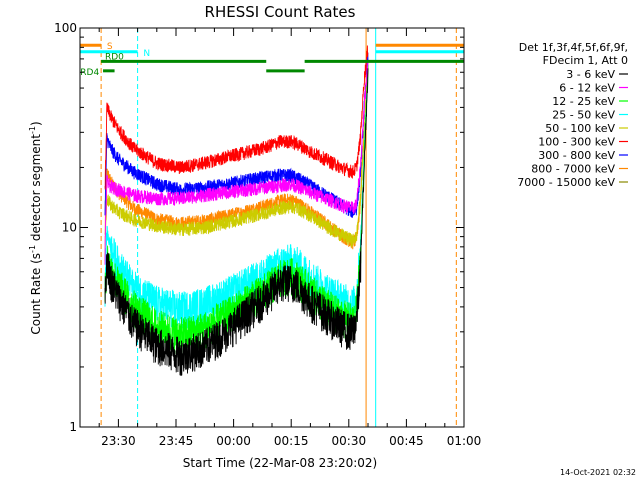  What do you see at coordinates (464, 441) in the screenshot?
I see `x-tick-label-6: 01:00` at bounding box center [464, 441].